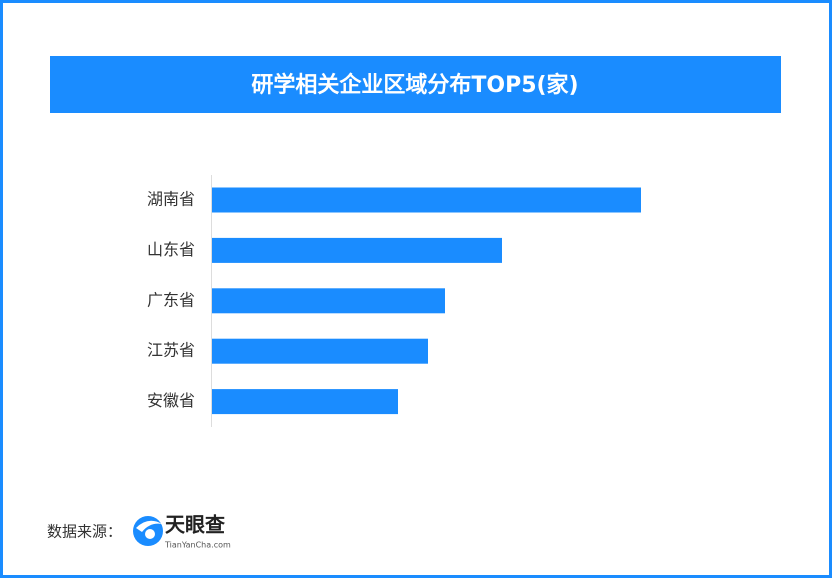 Image resolution: width=832 pixels, height=578 pixels. Describe the element at coordinates (171, 299) in the screenshot. I see `y-tick-label: 广东省` at that location.